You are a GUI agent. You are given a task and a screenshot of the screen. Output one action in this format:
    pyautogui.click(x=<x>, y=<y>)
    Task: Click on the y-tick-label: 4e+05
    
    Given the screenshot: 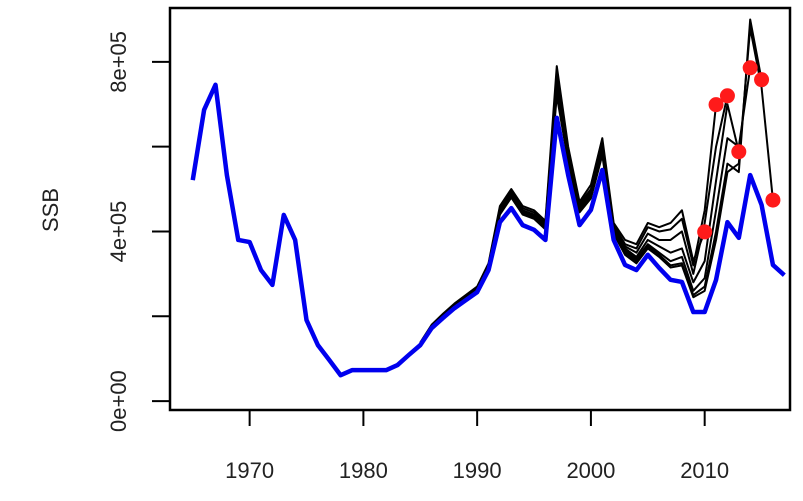 What is the action you would take?
    pyautogui.click(x=118, y=232)
    